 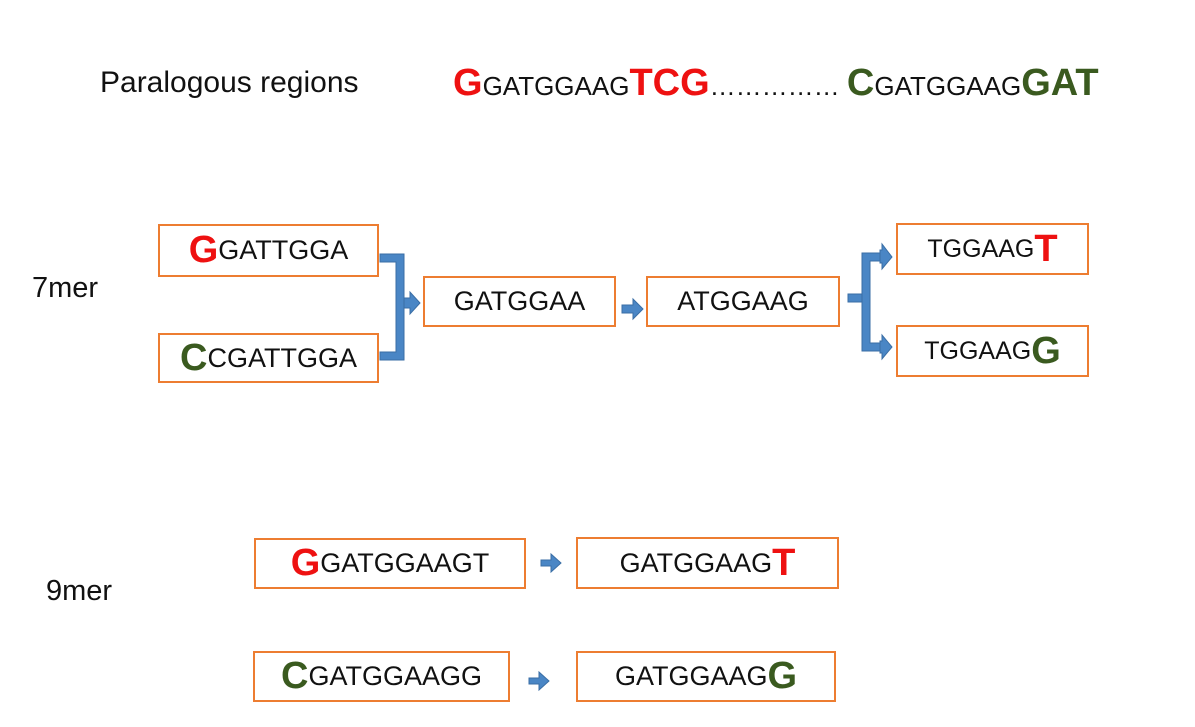 I want to click on 9mer-top-arrow-icon, so click(x=551, y=563).